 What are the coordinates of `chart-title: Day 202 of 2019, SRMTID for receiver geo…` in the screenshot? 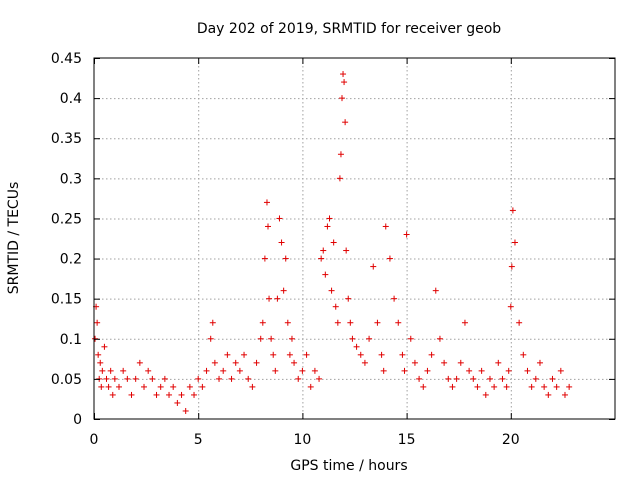 It's located at (349, 29).